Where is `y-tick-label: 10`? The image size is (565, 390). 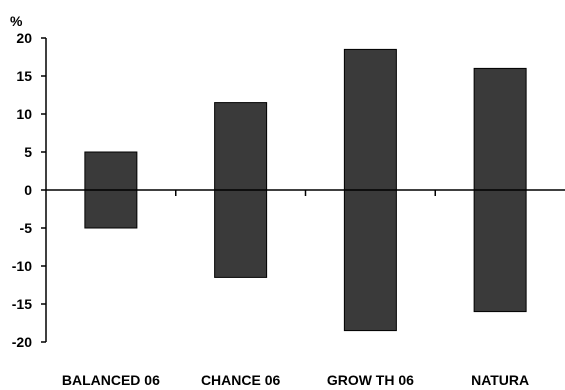 y-tick-label: 10 is located at coordinates (24, 114).